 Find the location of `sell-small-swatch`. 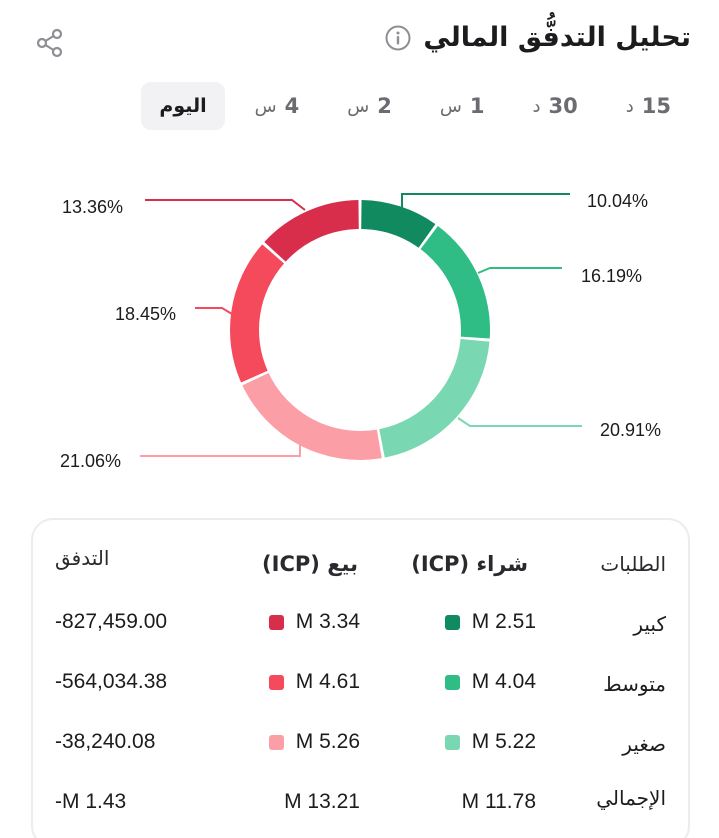

sell-small-swatch is located at coordinates (276, 742).